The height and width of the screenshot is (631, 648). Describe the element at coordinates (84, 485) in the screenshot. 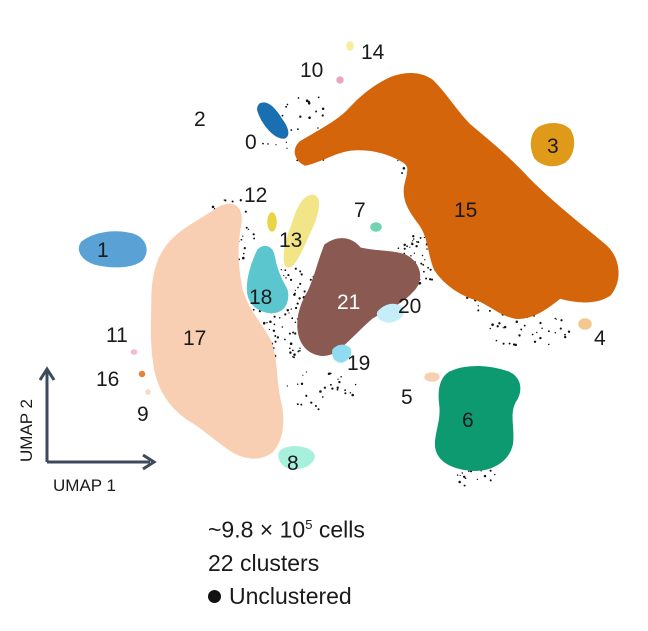

I see `x-axis-label: UMAP 1` at that location.